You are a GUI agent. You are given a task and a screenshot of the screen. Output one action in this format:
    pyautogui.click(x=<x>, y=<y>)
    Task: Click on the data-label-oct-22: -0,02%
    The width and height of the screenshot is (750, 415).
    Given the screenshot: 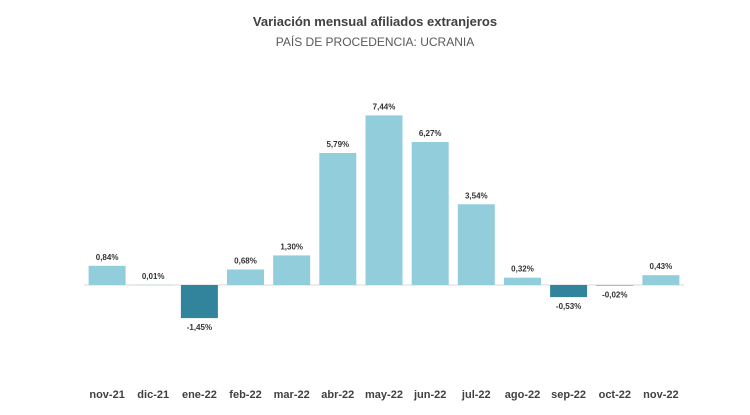 What is the action you would take?
    pyautogui.click(x=614, y=295)
    